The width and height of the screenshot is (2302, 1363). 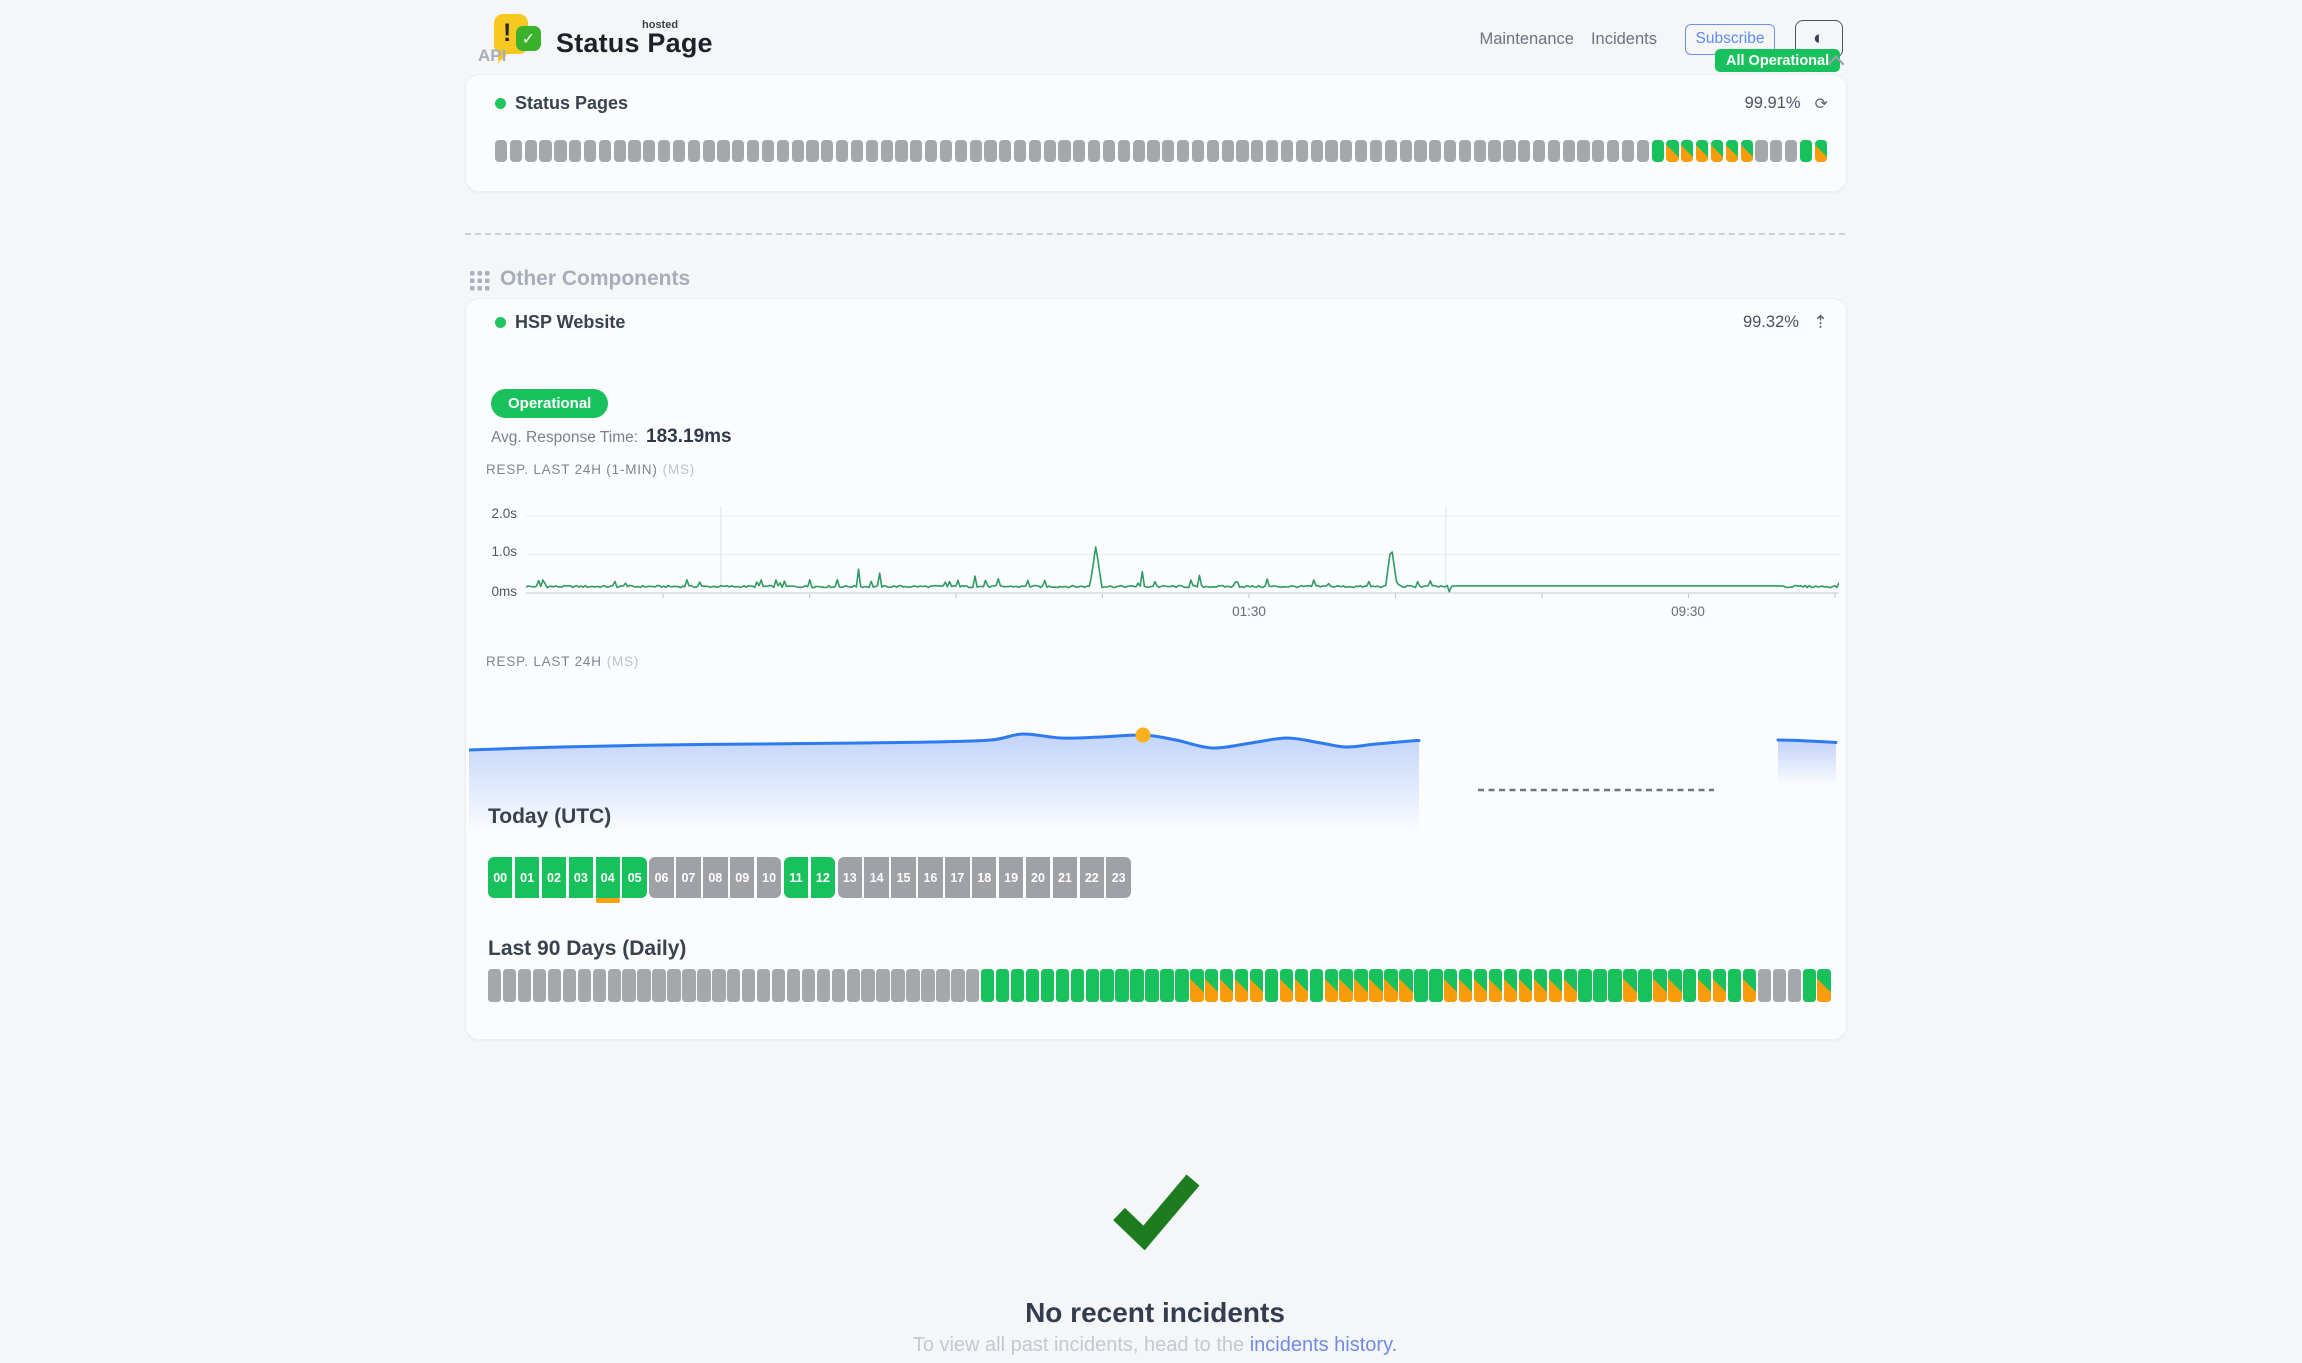 What do you see at coordinates (1161, 103) in the screenshot?
I see `component-row-status-pages: Status Pages 99.91% ⟳` at bounding box center [1161, 103].